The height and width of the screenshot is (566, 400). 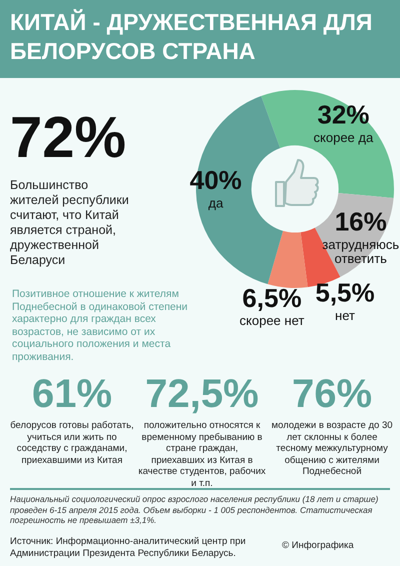 What do you see at coordinates (360, 221) in the screenshot?
I see `data-label: 16%` at bounding box center [360, 221].